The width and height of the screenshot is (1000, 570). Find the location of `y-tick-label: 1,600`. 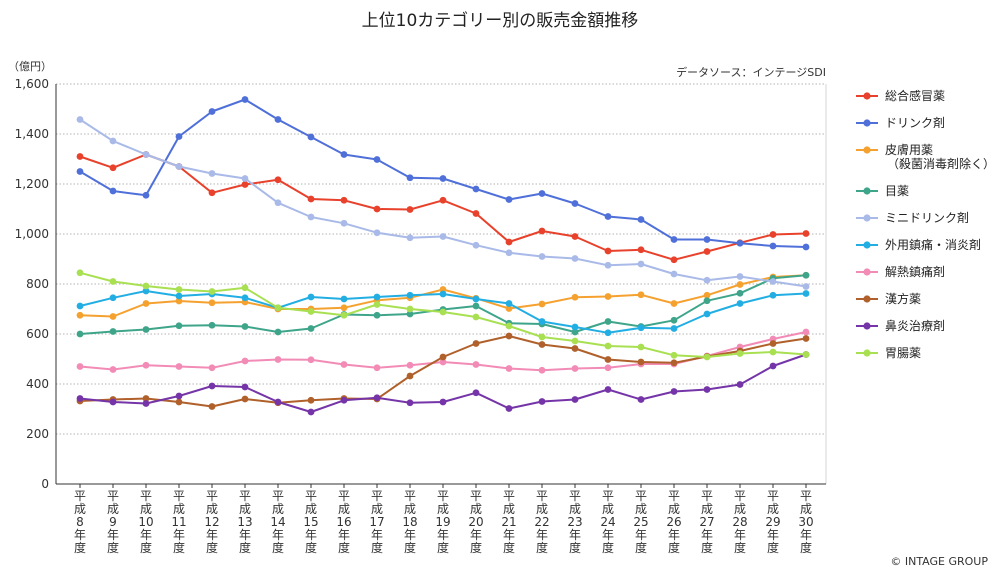

y-tick-label: 1,600 is located at coordinates (32, 84).